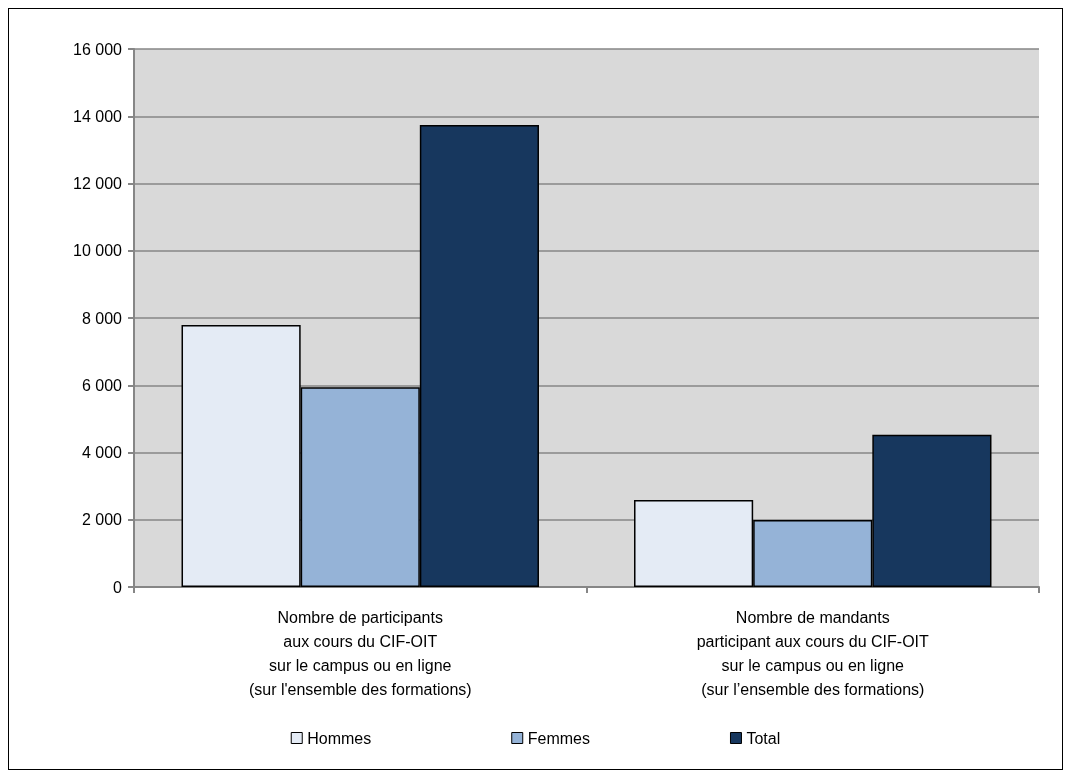  Describe the element at coordinates (98, 49) in the screenshot. I see `y-tick-label: 16 000` at that location.